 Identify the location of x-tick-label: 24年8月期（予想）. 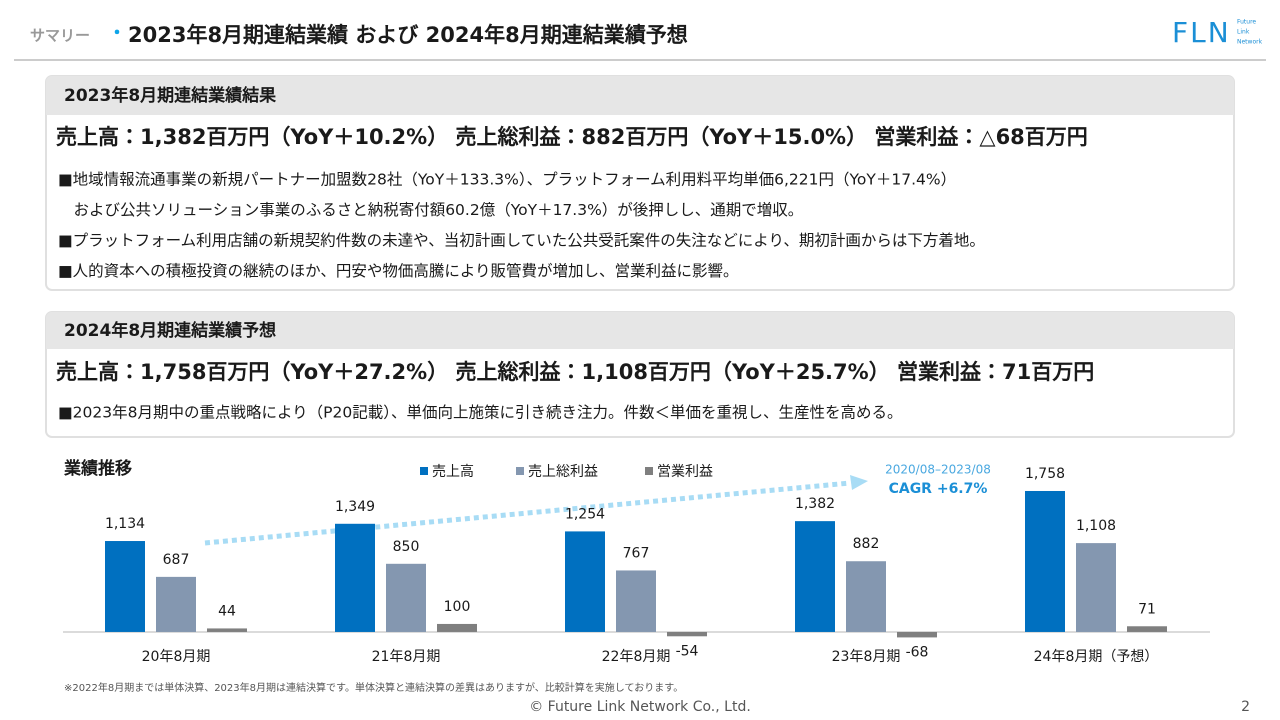
(1096, 657).